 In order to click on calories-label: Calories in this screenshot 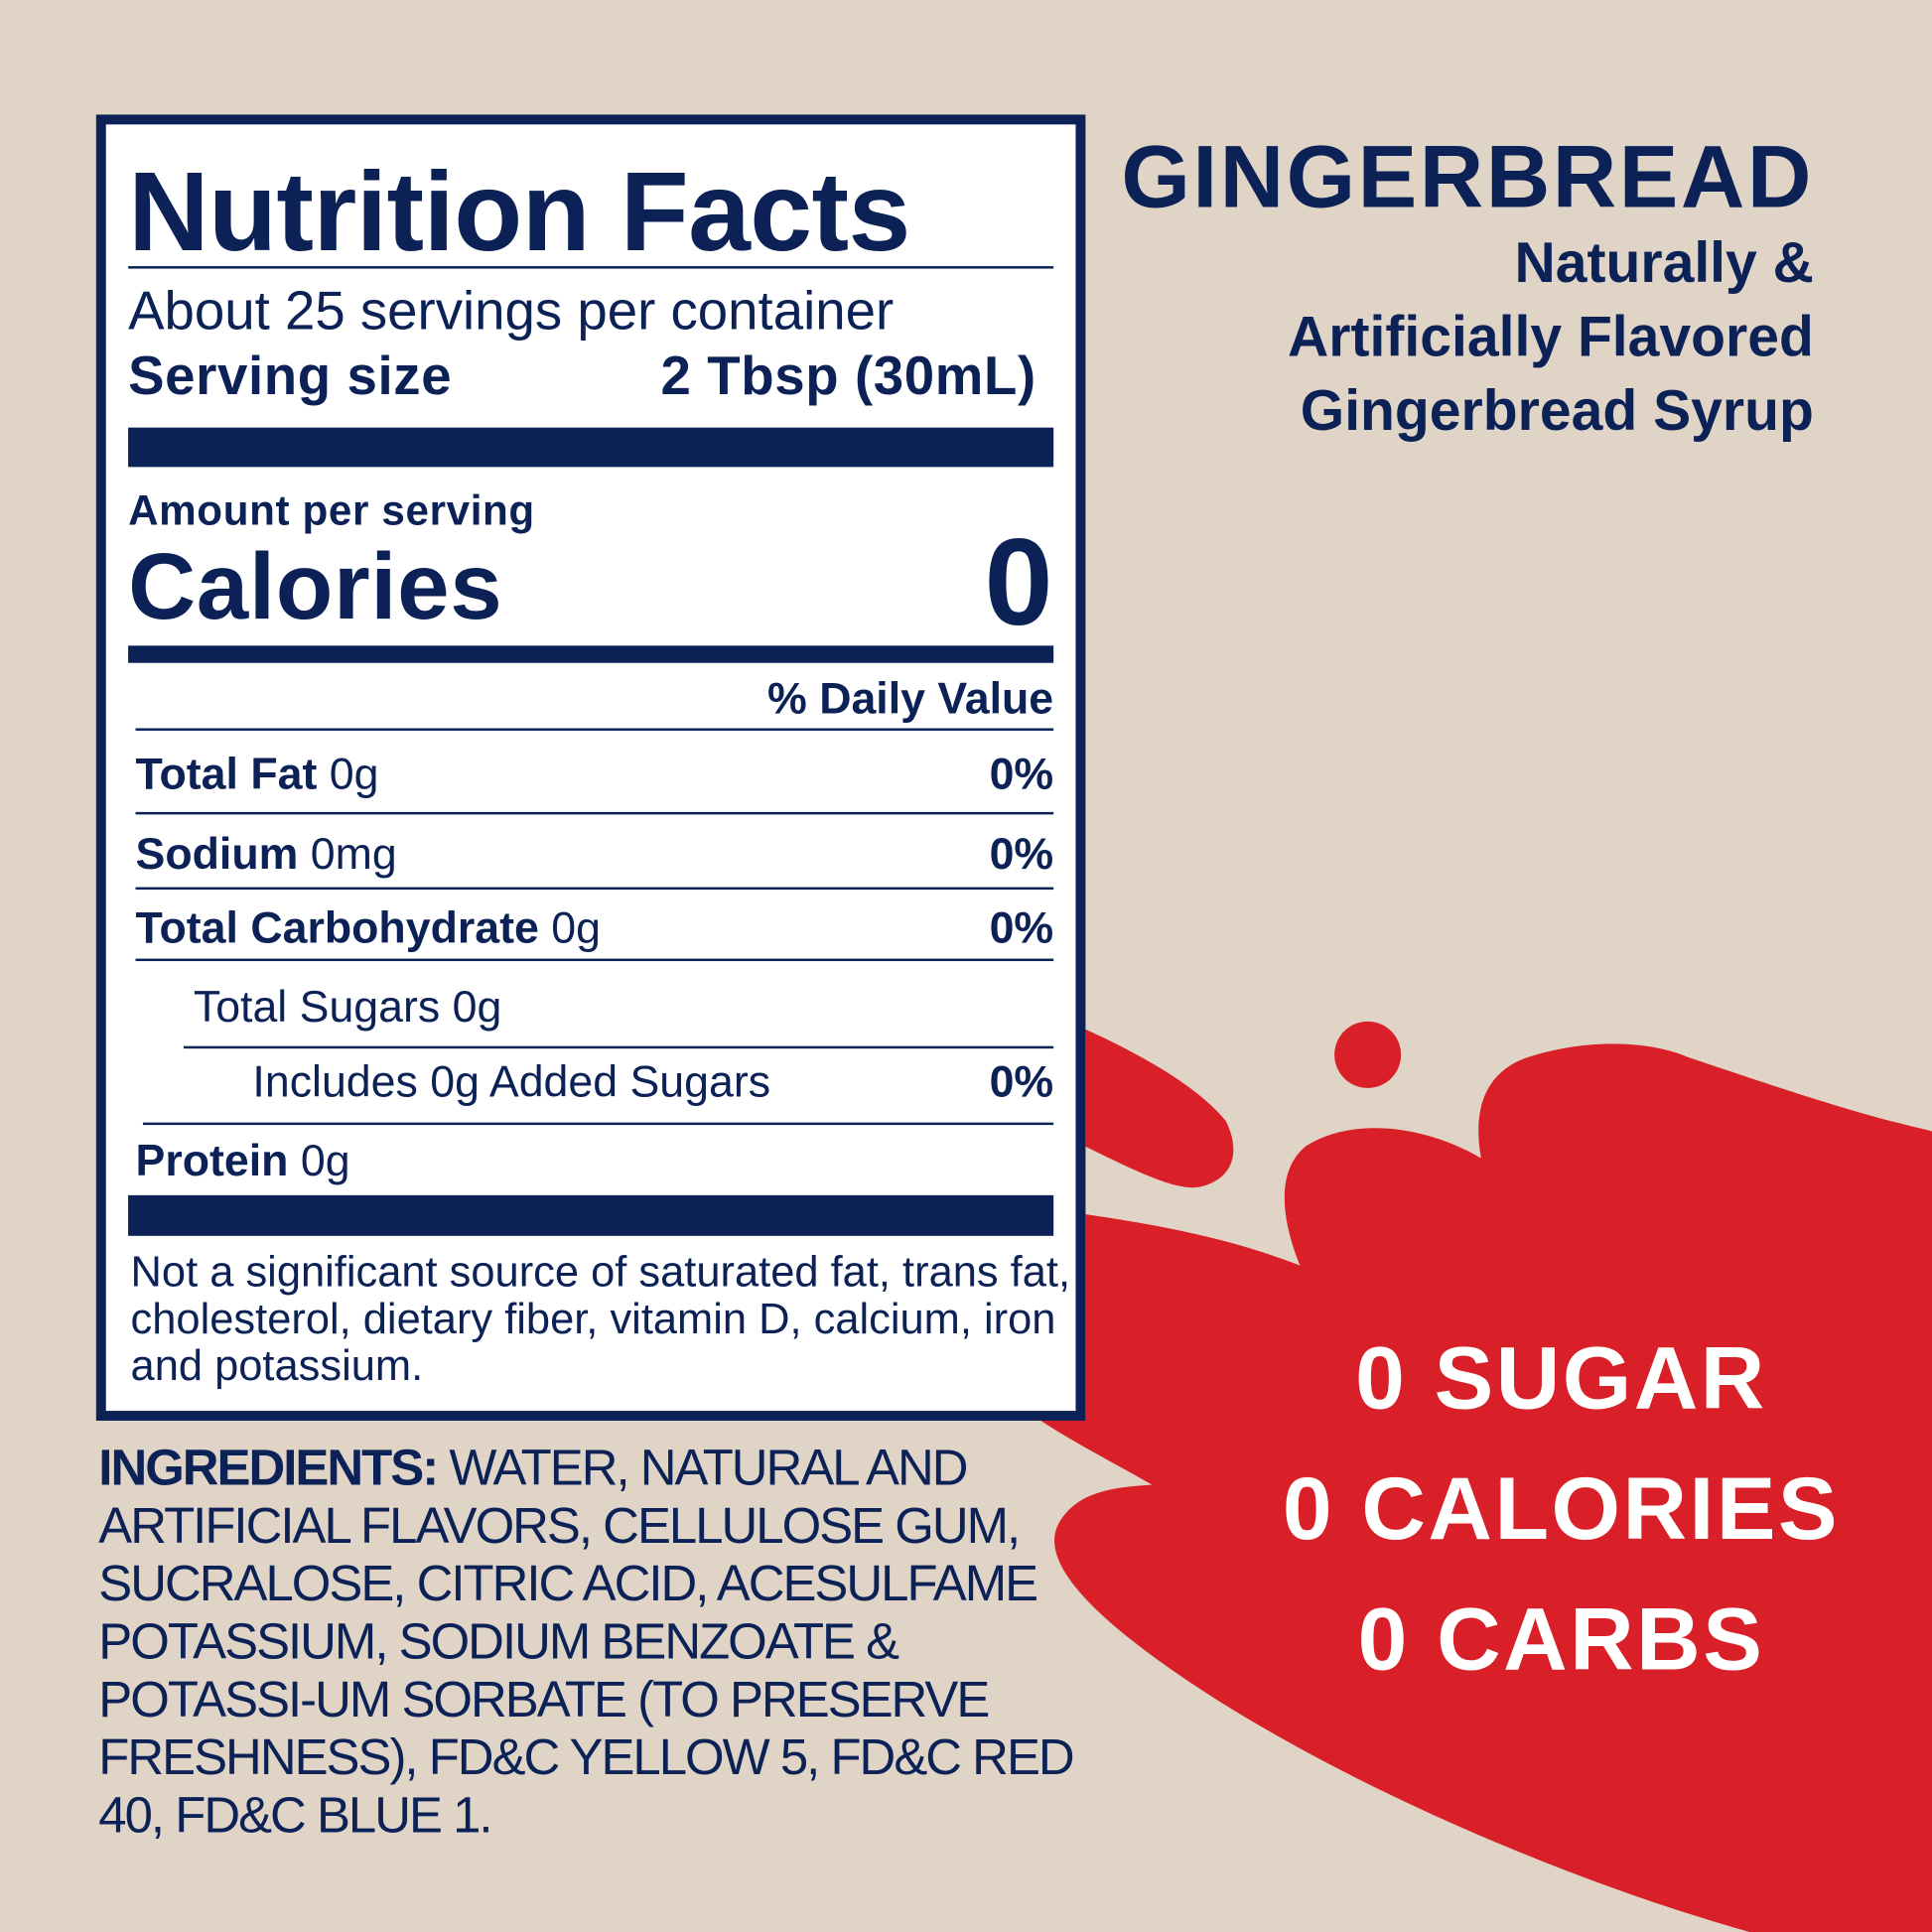, I will do `click(316, 587)`.